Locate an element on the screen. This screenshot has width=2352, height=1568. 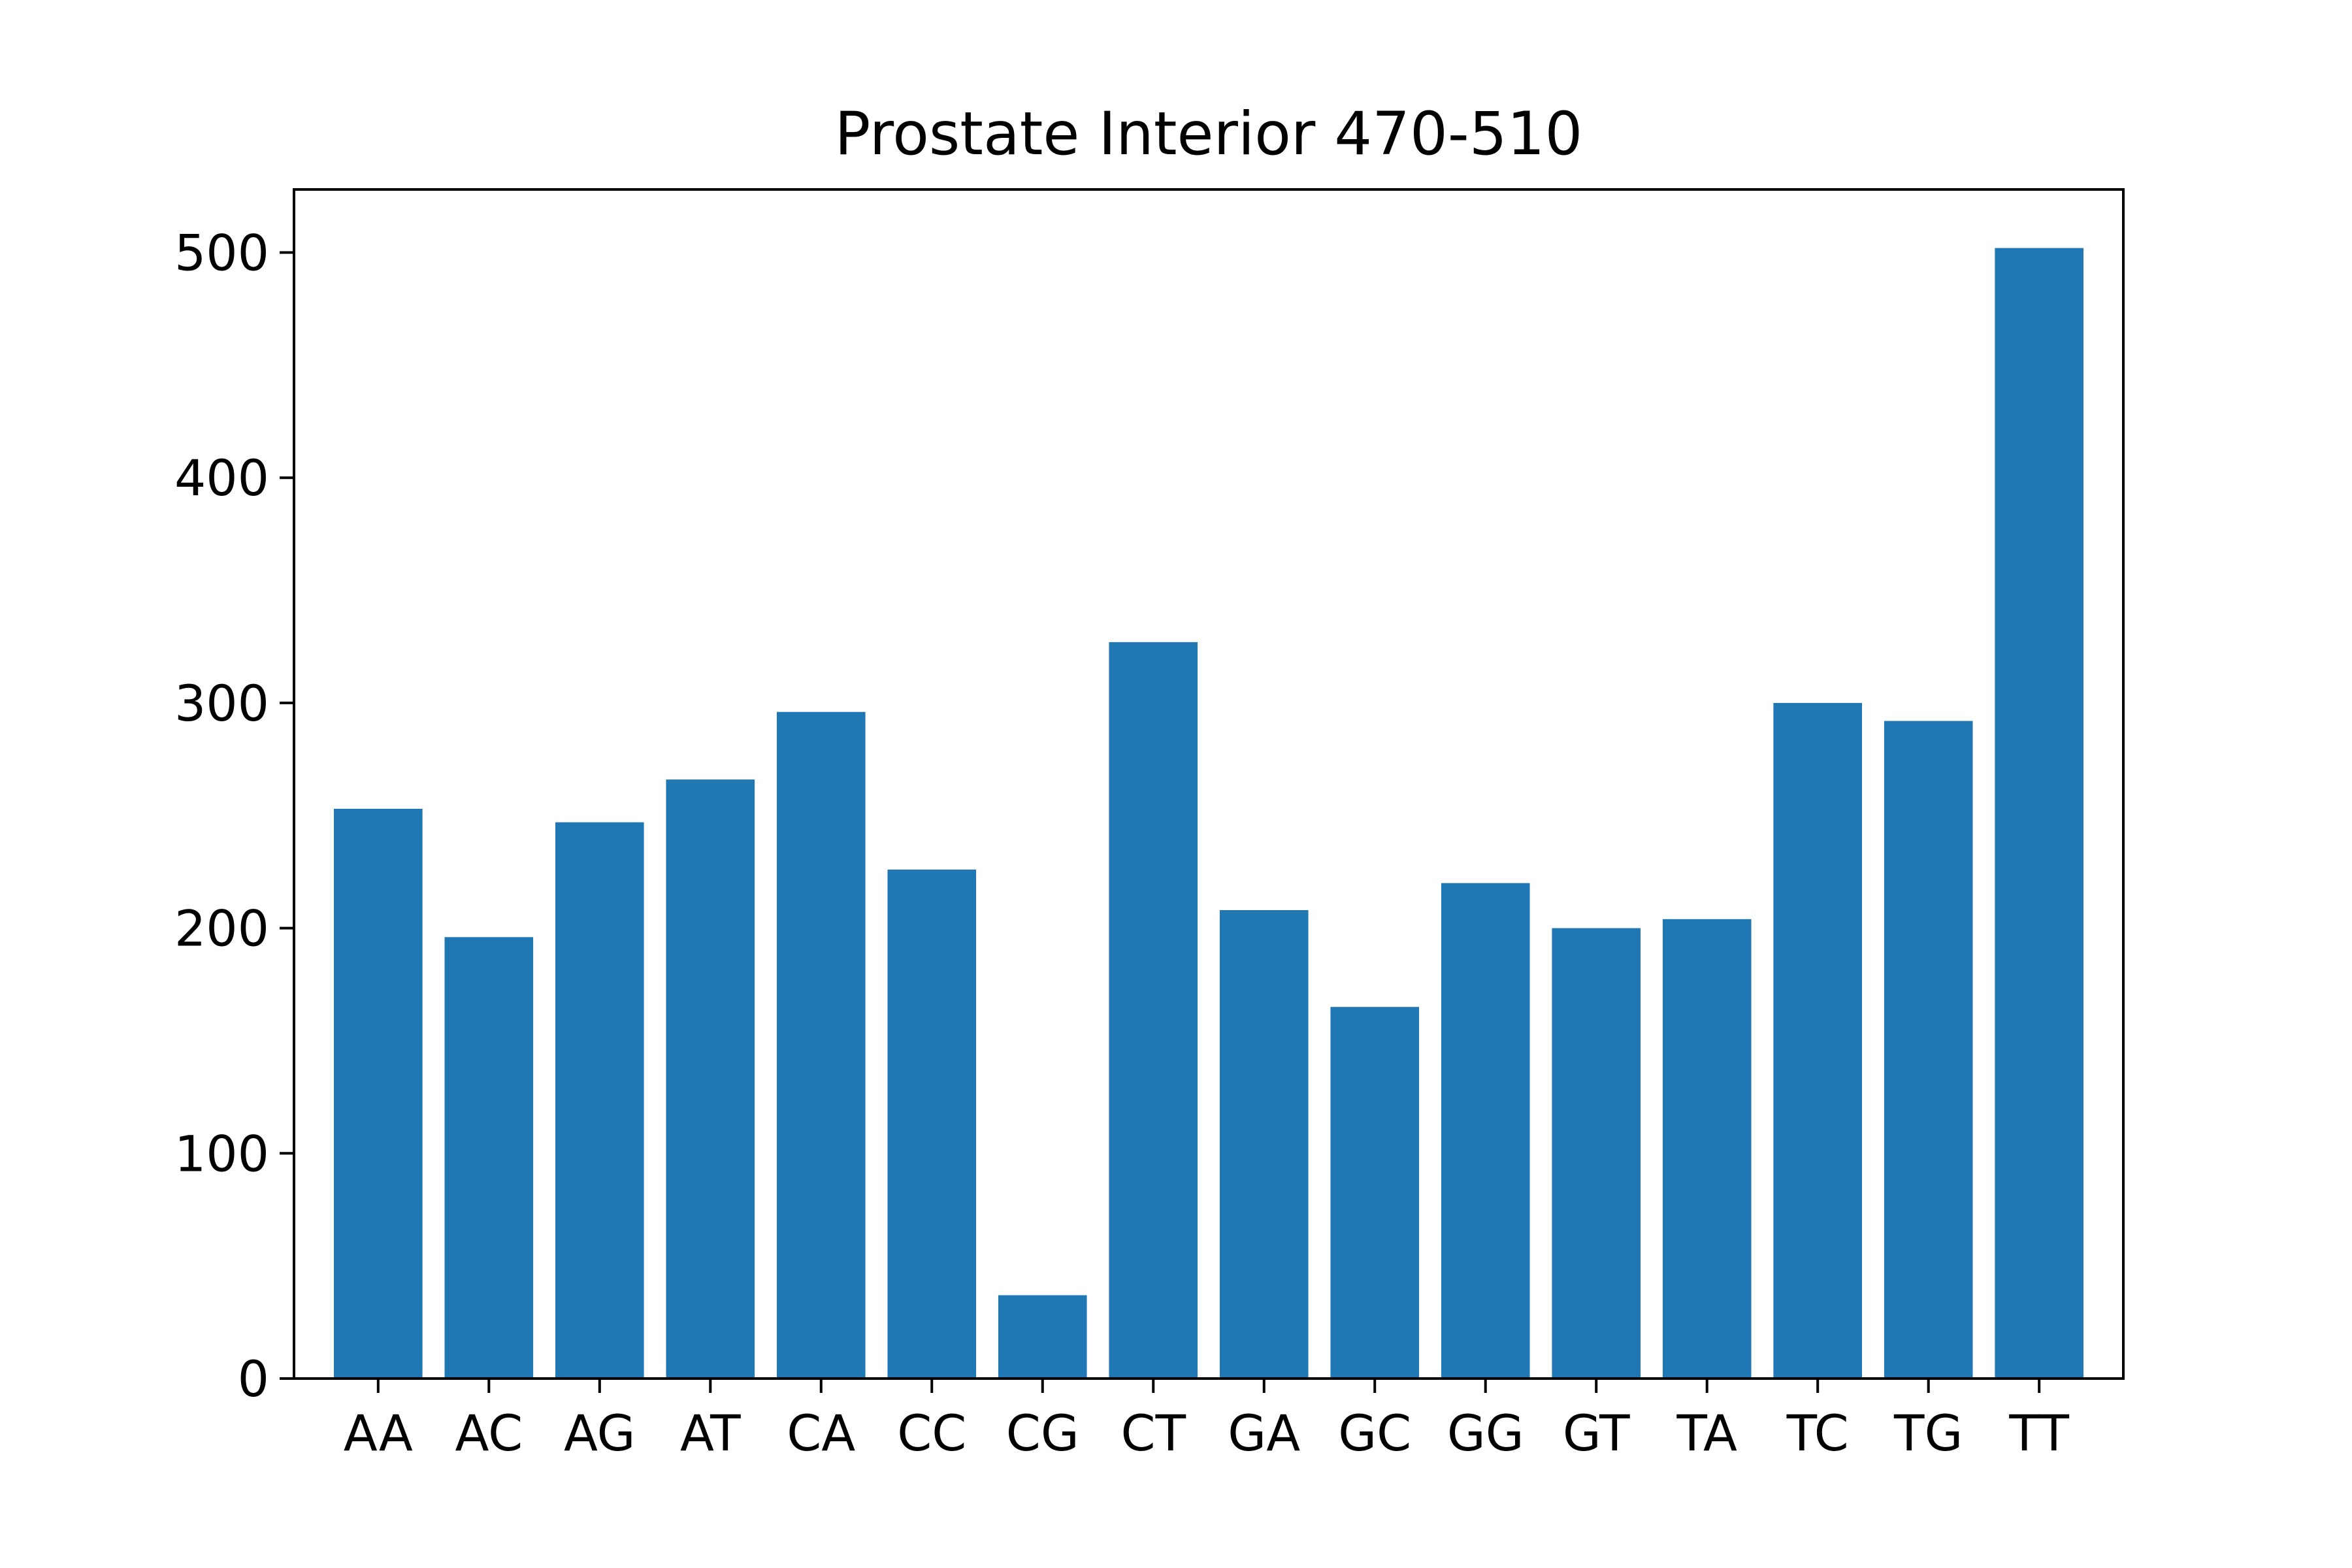
bar-ta is located at coordinates (1707, 1149).